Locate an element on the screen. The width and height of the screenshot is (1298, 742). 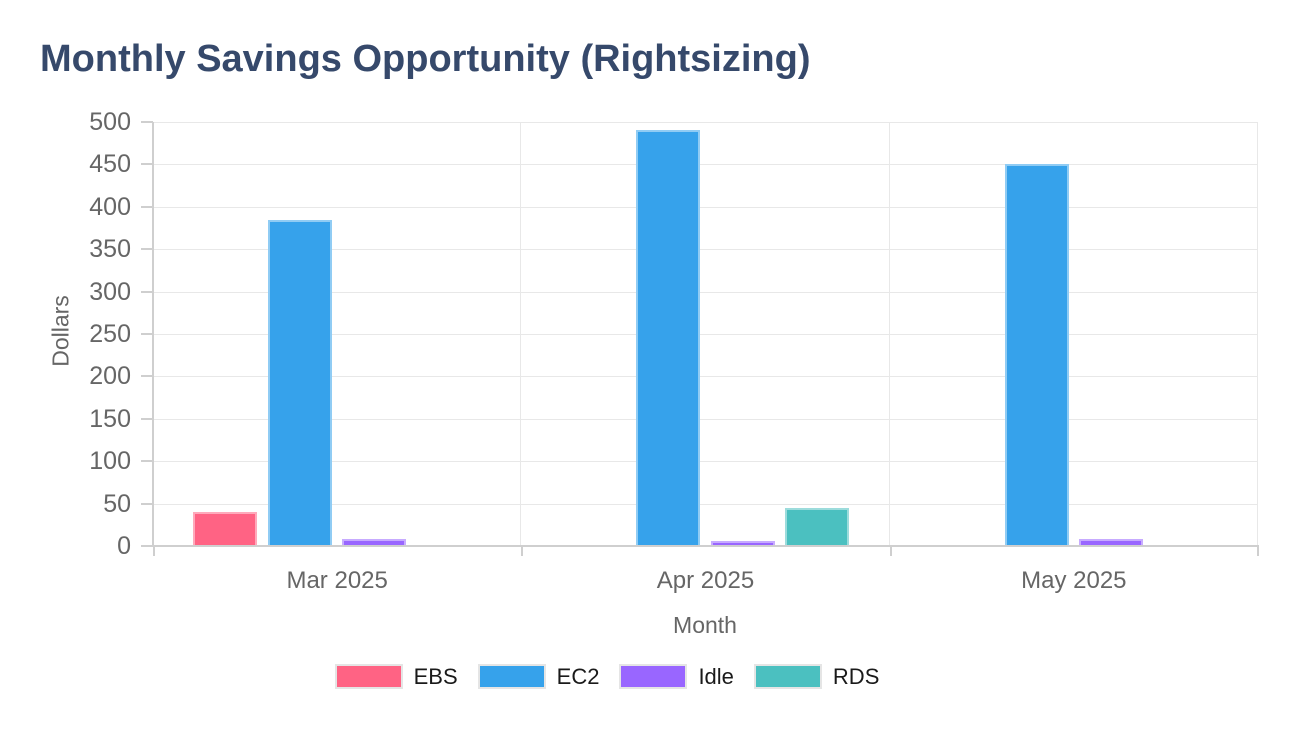
legend-item-idle: Idle is located at coordinates (676, 676).